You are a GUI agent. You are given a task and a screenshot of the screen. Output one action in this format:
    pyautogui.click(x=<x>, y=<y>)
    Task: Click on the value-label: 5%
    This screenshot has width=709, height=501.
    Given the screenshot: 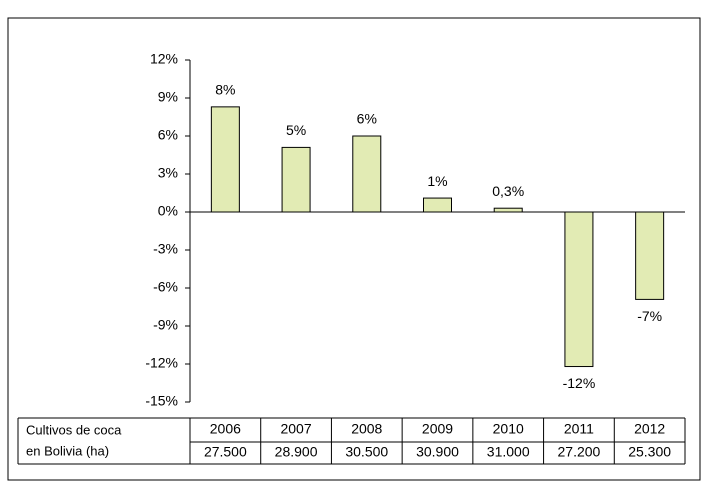 What is the action you would take?
    pyautogui.click(x=296, y=130)
    